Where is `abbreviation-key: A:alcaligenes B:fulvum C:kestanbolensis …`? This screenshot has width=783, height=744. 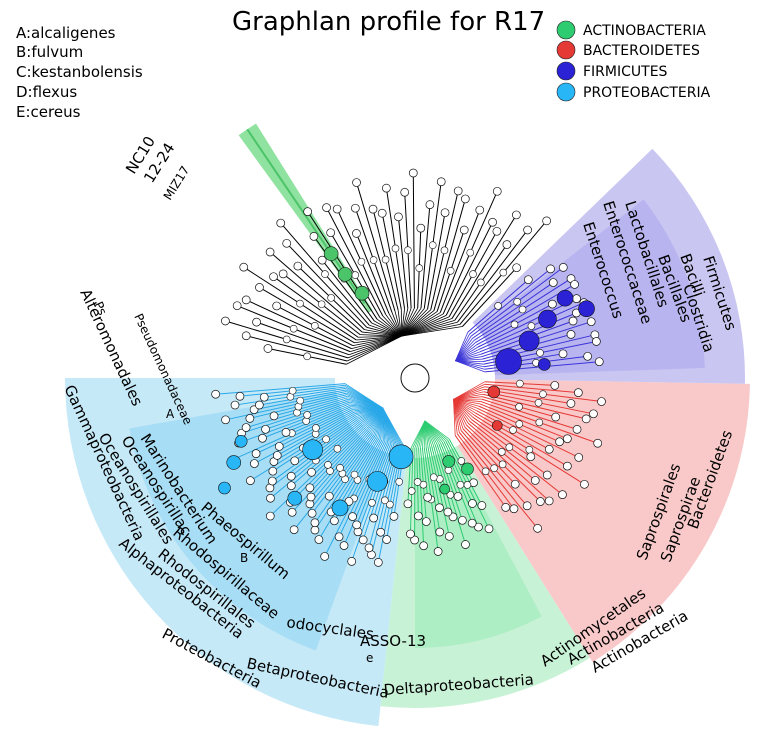 abbreviation-key: A:alcaligenes B:fulvum C:kestanbolensis … is located at coordinates (79, 72).